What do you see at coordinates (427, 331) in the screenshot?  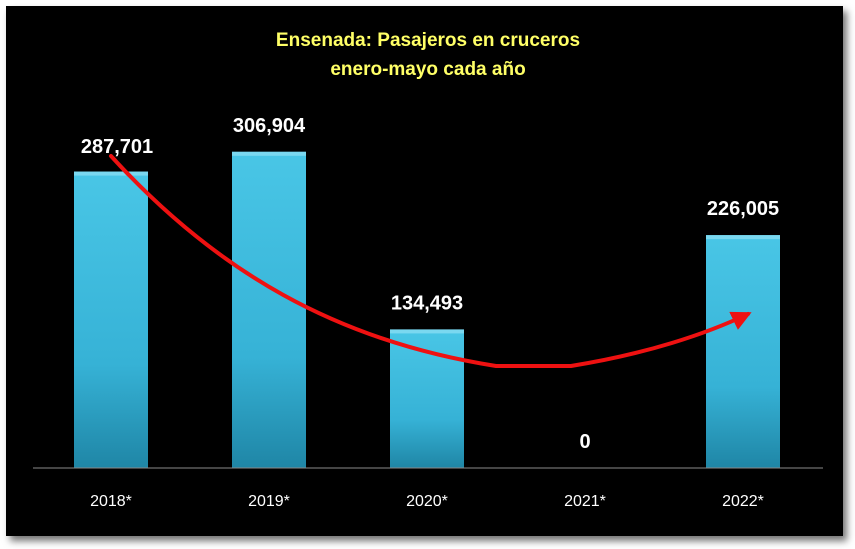 I see `bar-top-highlight-2020` at bounding box center [427, 331].